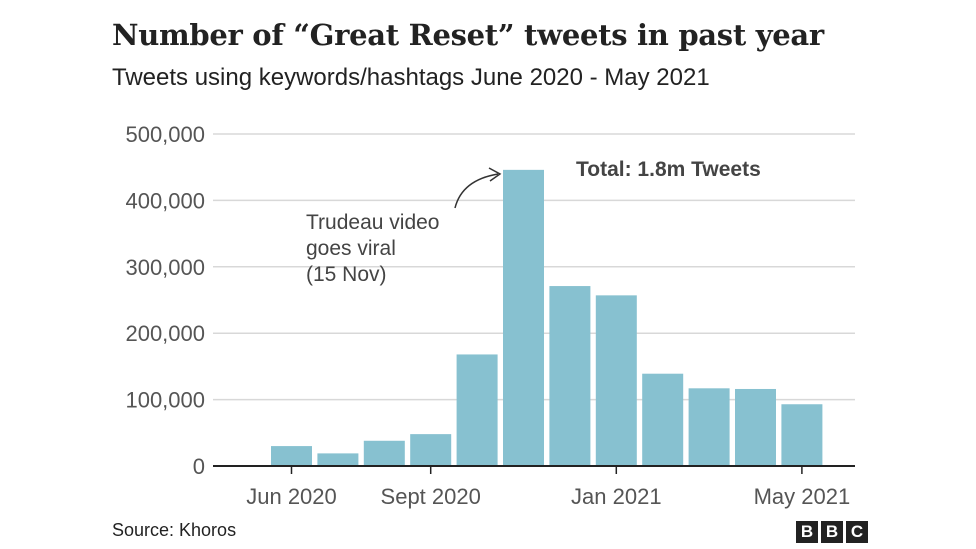 The height and width of the screenshot is (549, 976). I want to click on bbc-logo: B B C, so click(832, 532).